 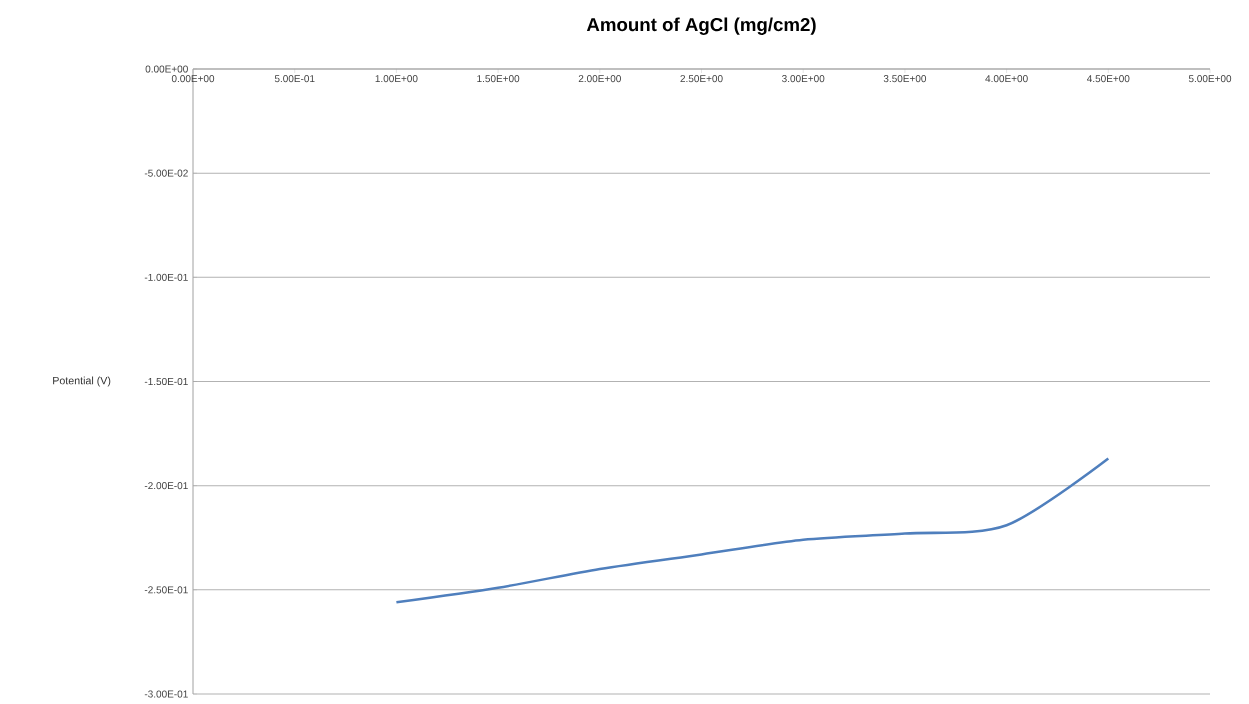 I want to click on y-tick-label: 0.00E+00, so click(x=166, y=69).